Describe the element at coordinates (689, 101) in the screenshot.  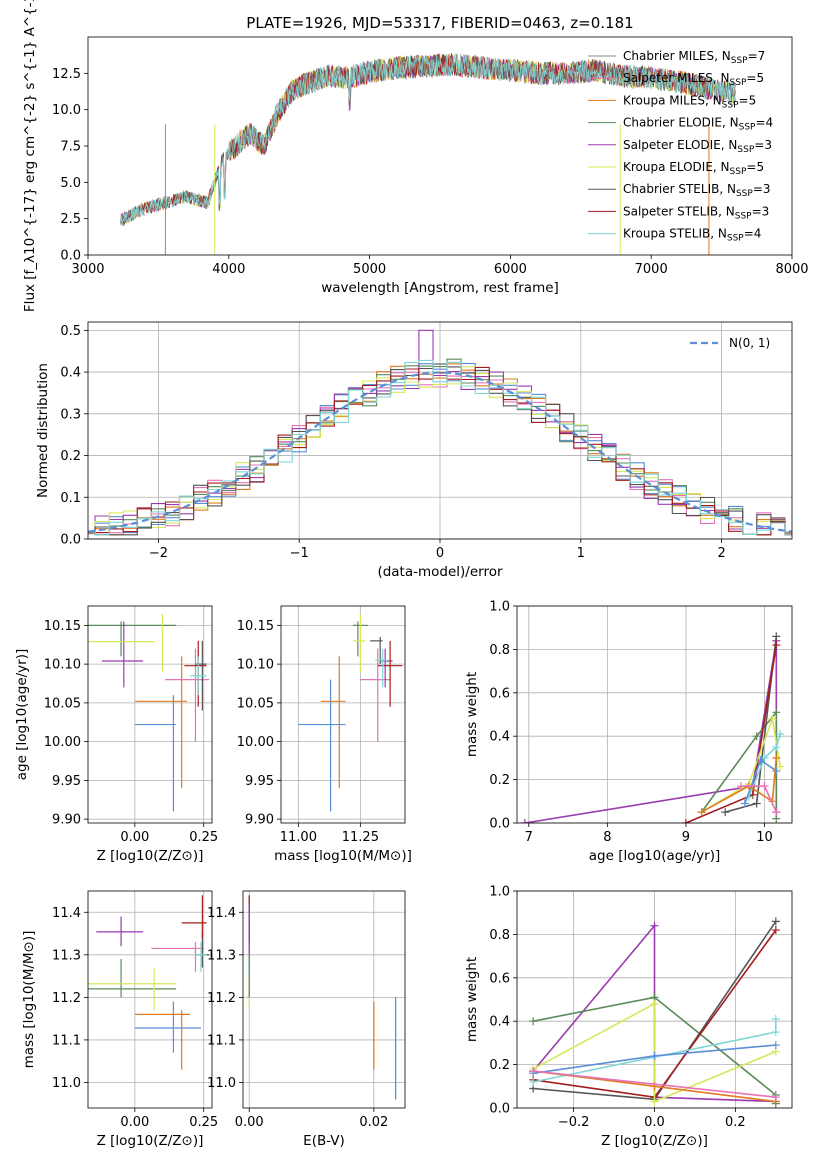
I see `legend-entry: Kroupa MILES, NSSP=5` at that location.